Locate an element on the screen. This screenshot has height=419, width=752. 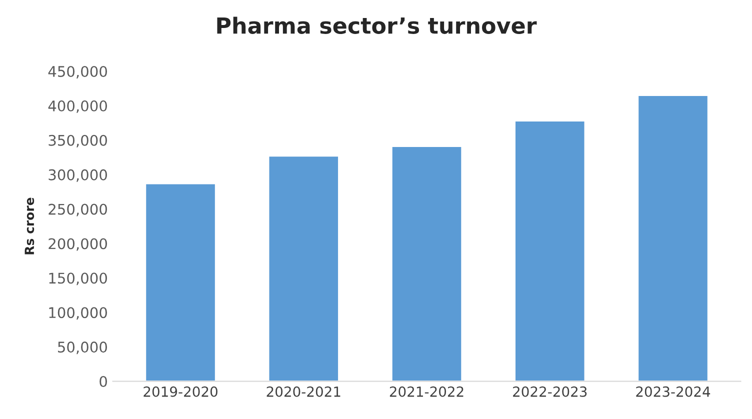
y-tick-label: 300,000 is located at coordinates (77, 175).